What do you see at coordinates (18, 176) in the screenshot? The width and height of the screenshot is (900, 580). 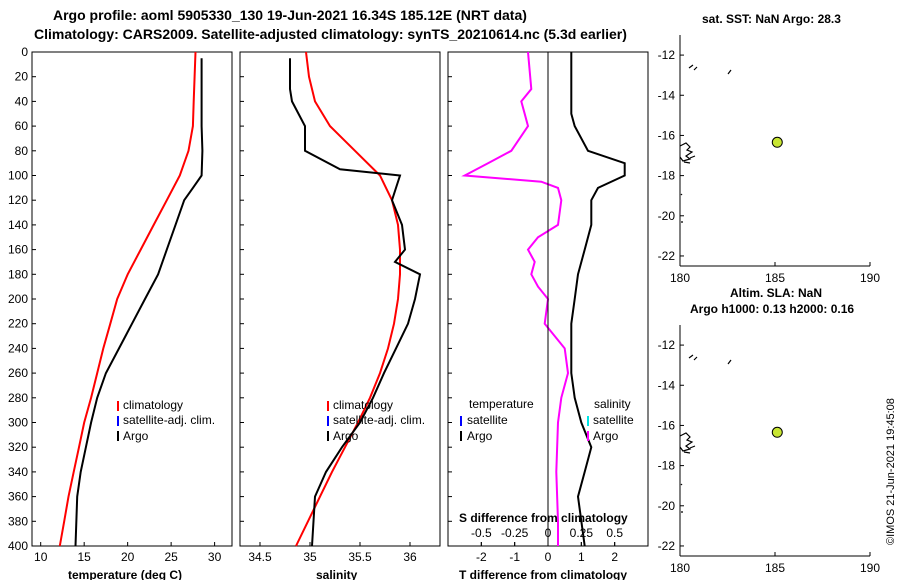 I see `depth-tick-label: 100` at bounding box center [18, 176].